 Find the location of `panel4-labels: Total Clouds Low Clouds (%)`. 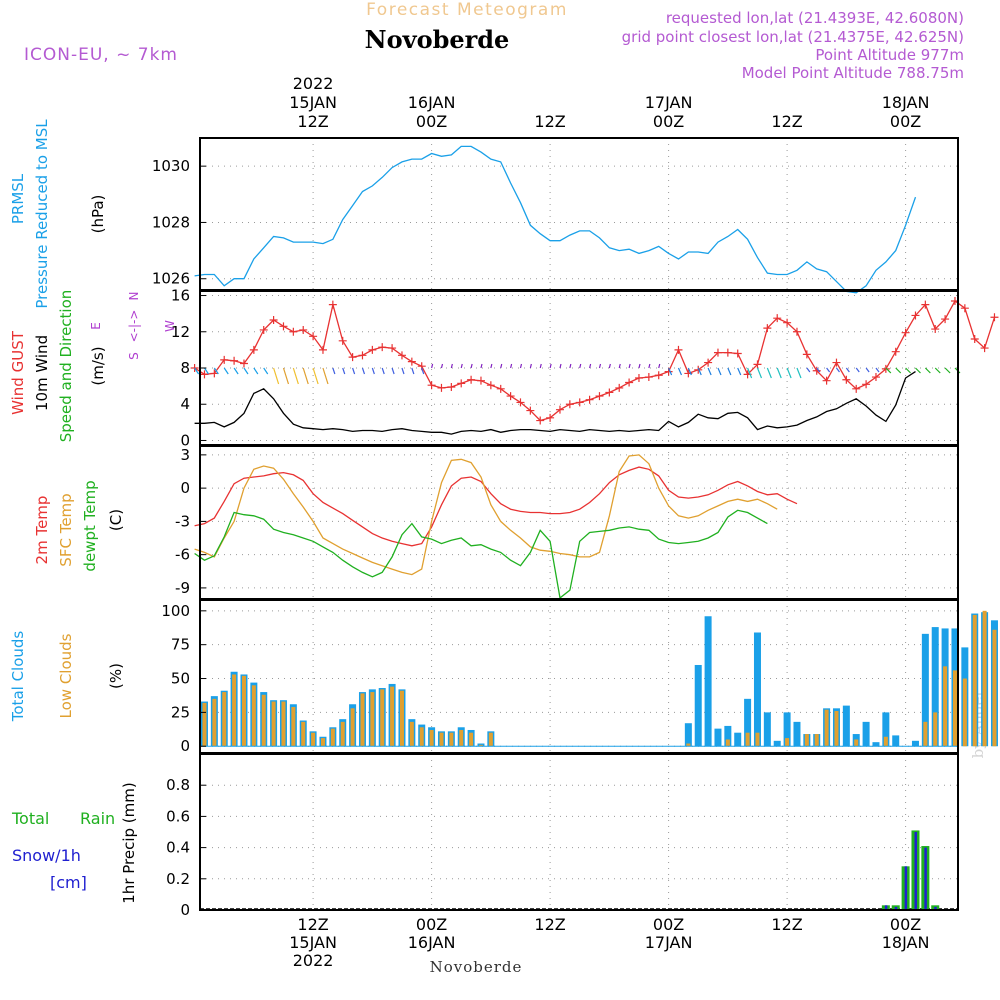

panel4-labels: Total Clouds Low Clouds (%) is located at coordinates (67, 677).